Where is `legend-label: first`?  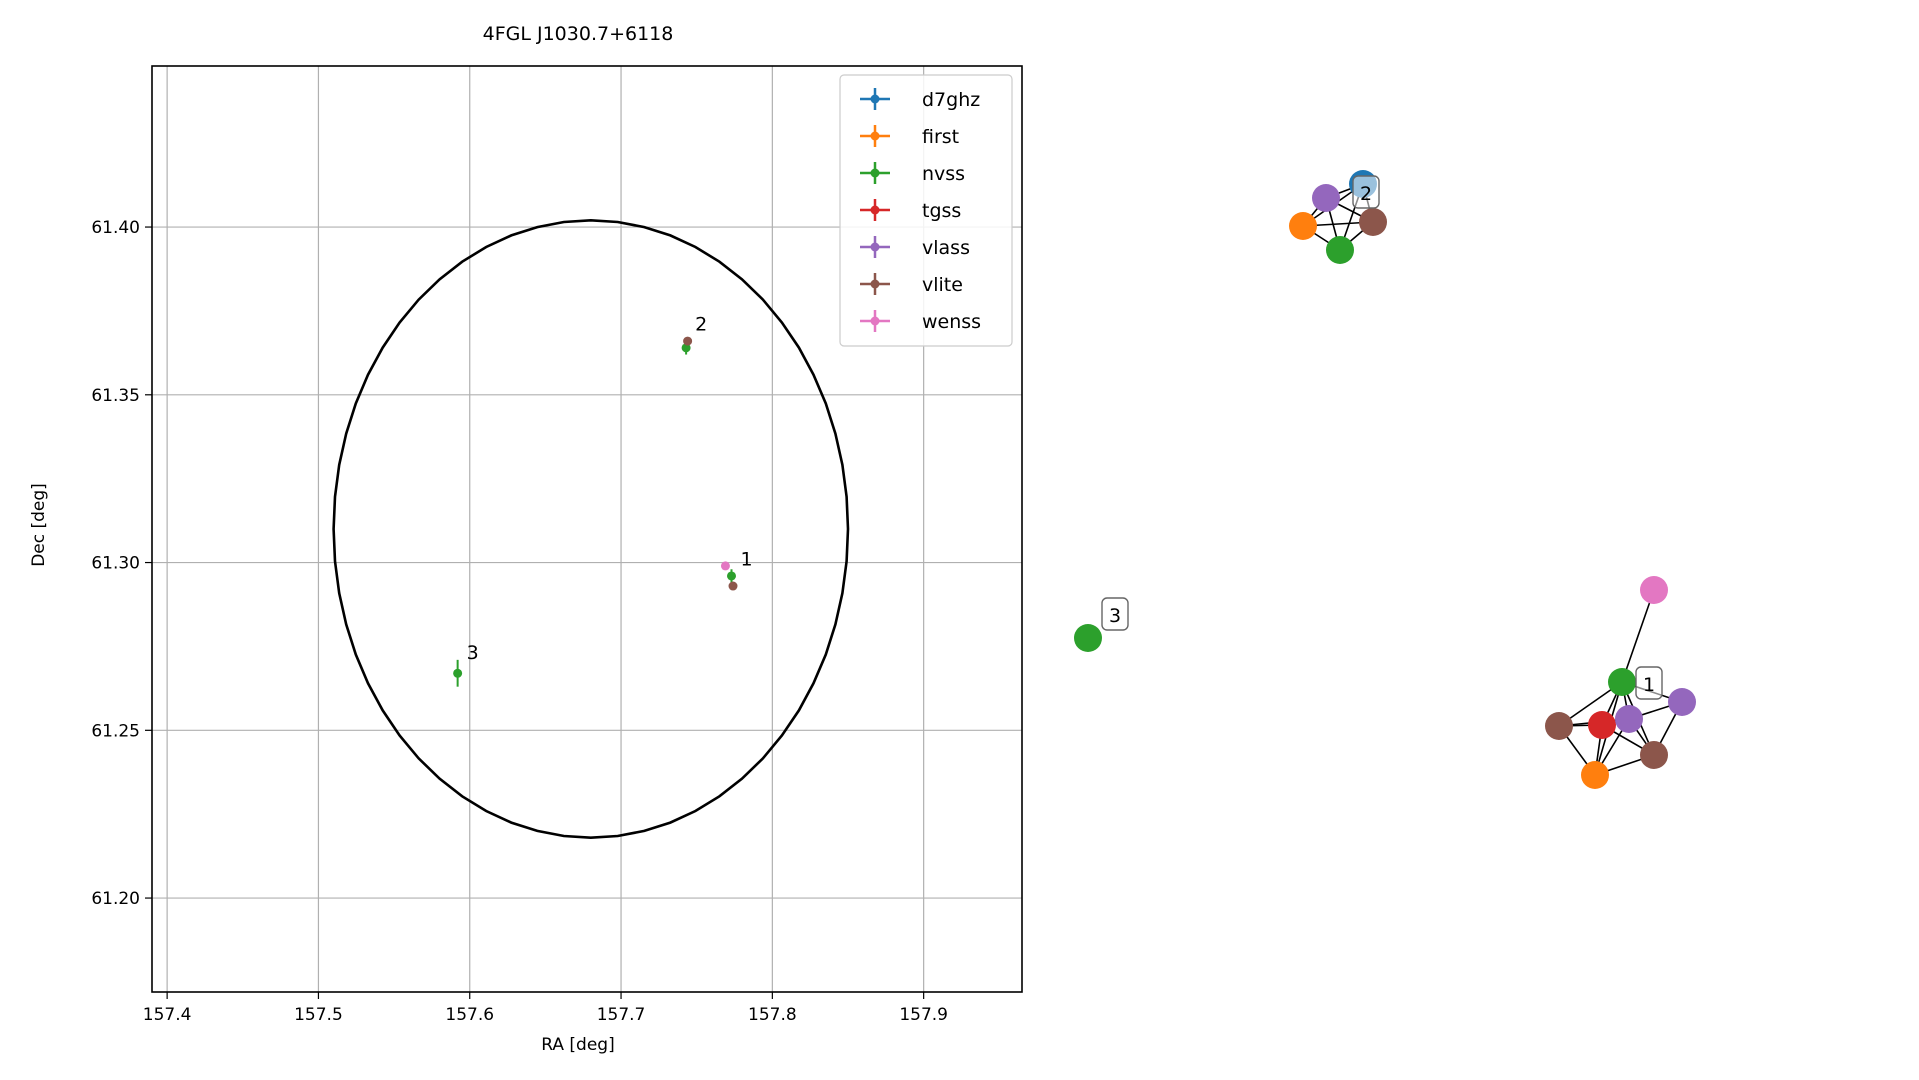
legend-label: first is located at coordinates (940, 137).